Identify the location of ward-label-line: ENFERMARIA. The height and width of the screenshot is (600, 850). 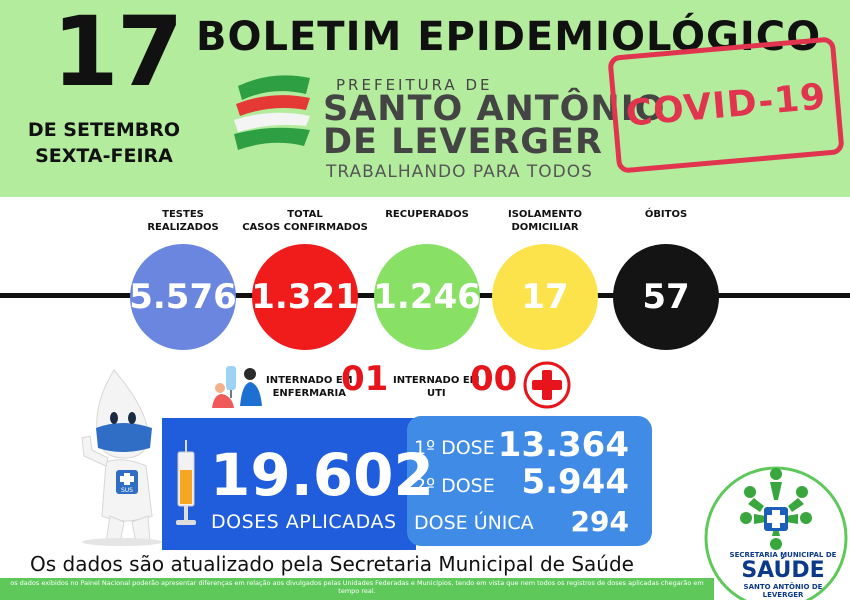
(309, 393).